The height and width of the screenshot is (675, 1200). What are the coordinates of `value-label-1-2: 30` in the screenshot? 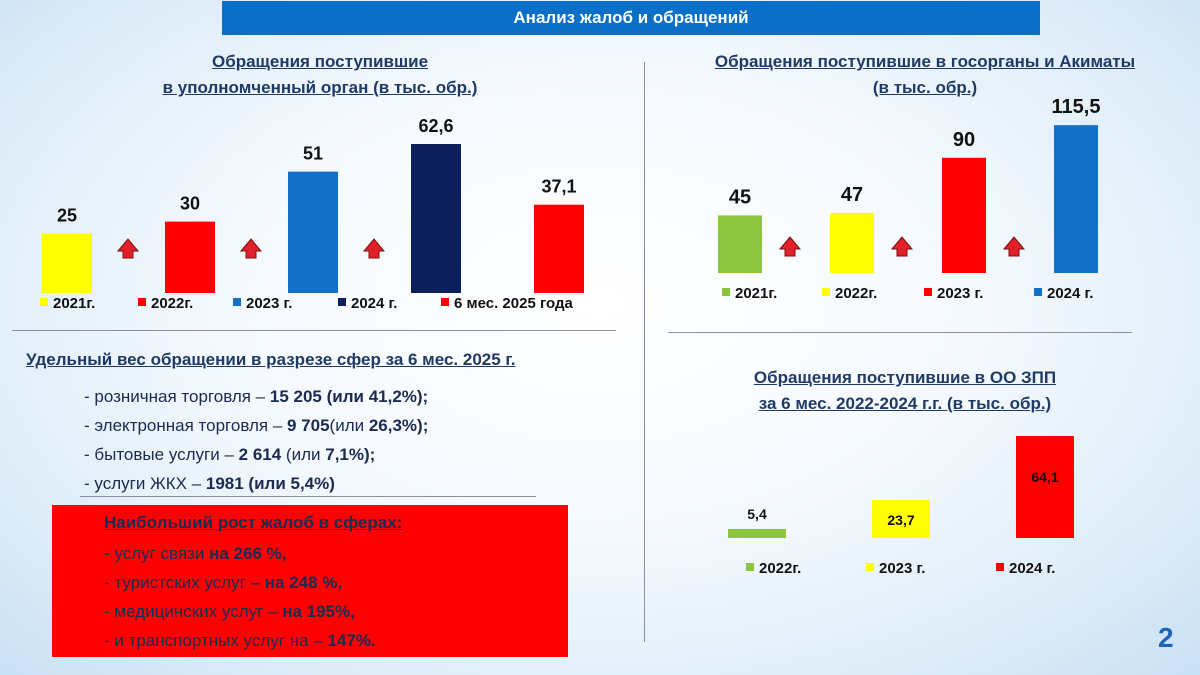 It's located at (190, 204).